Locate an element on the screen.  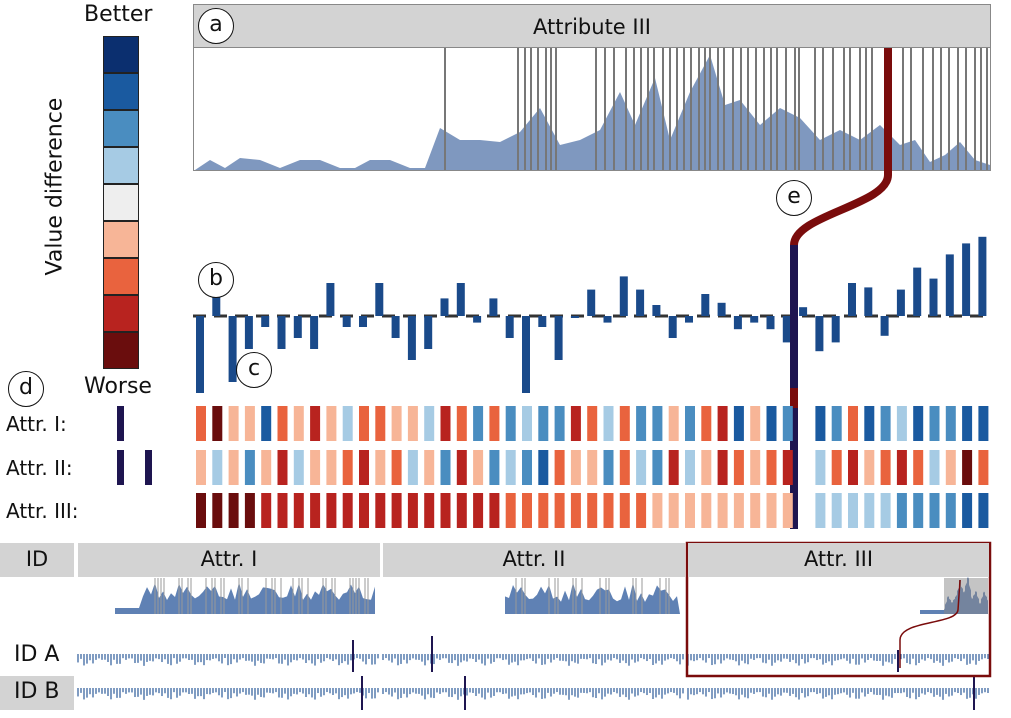
attribute-panel-header: Attribute III is located at coordinates (592, 26).